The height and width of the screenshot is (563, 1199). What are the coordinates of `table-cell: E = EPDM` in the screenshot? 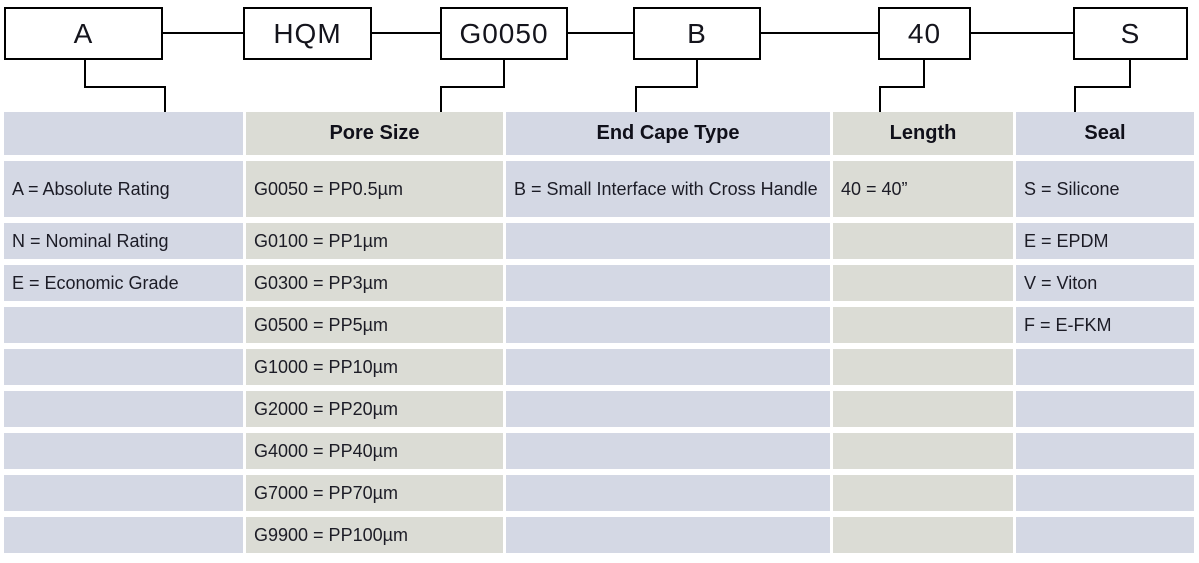 It's located at (1105, 241).